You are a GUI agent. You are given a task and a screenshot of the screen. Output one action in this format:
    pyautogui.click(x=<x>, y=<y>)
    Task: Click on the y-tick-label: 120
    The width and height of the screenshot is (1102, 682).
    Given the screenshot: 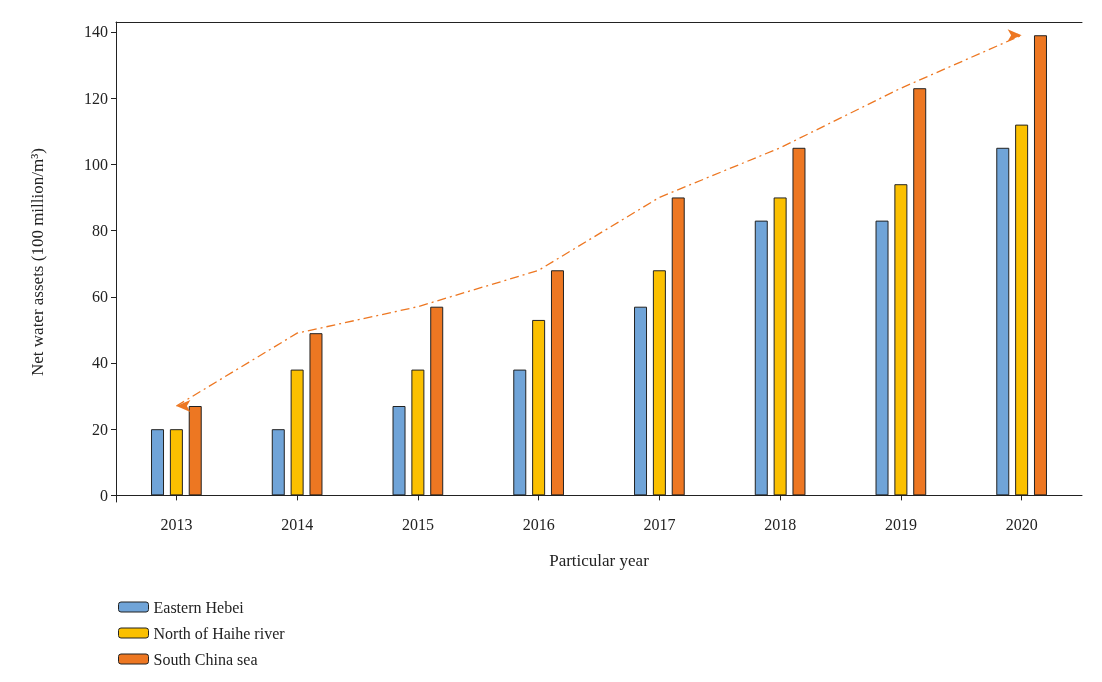 What is the action you would take?
    pyautogui.click(x=96, y=98)
    